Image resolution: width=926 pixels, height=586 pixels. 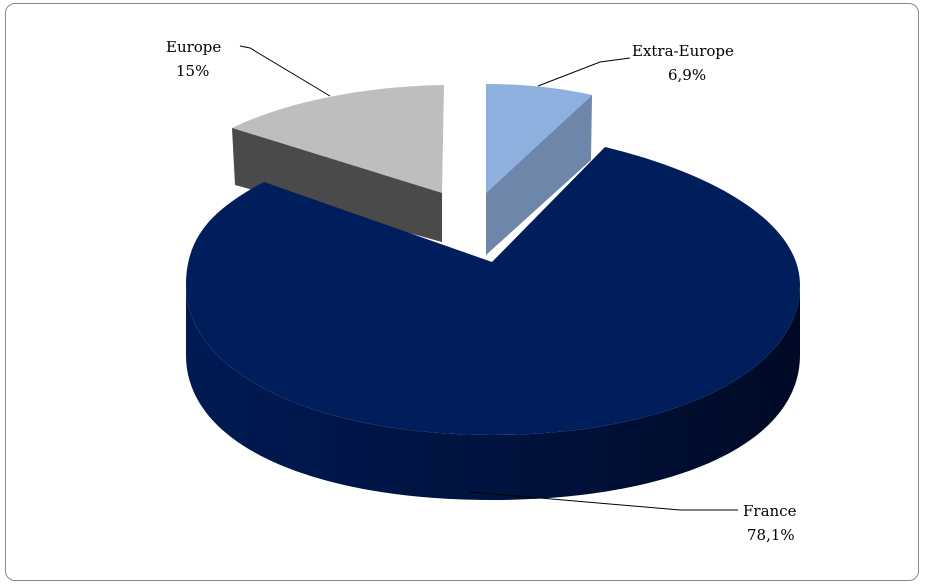 What do you see at coordinates (192, 71) in the screenshot?
I see `label-europe-pct: 15%` at bounding box center [192, 71].